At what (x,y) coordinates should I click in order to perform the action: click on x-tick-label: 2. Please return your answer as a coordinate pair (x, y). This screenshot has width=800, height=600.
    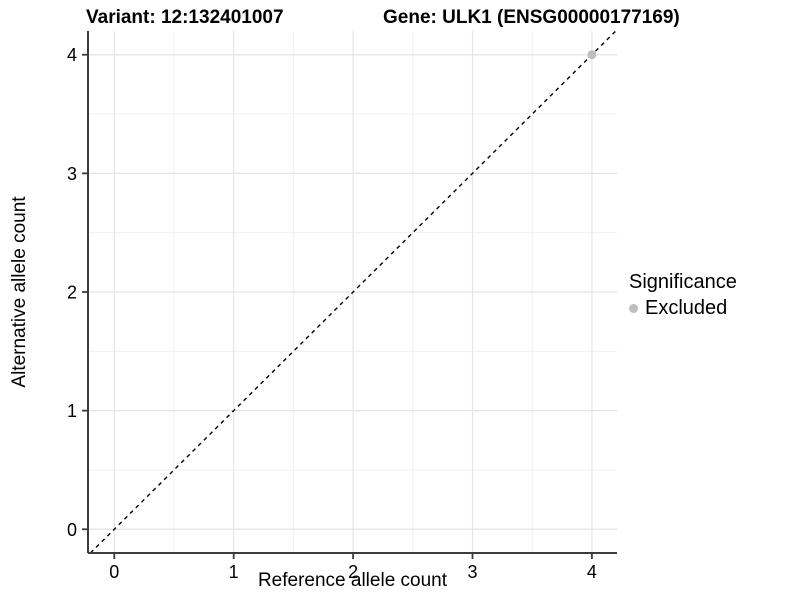
    Looking at the image, I should click on (353, 572).